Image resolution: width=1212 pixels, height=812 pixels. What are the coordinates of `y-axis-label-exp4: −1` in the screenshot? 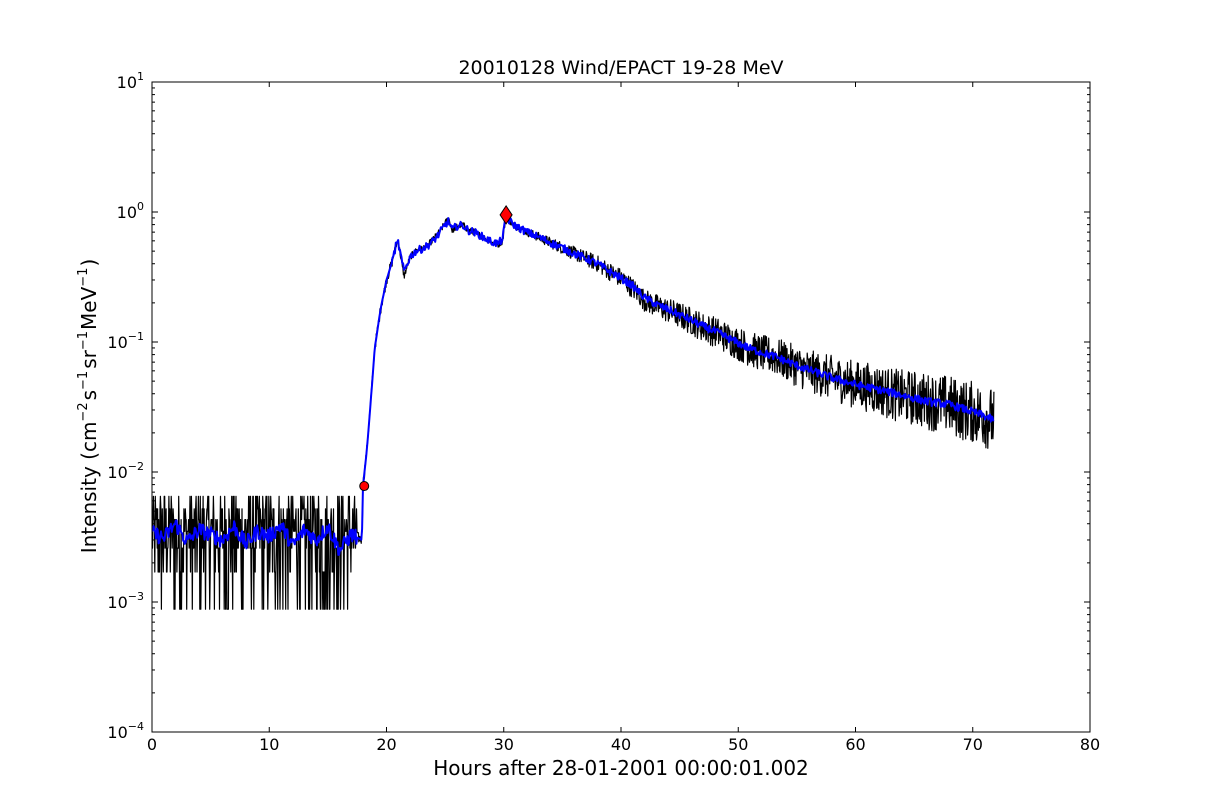 It's located at (83, 277).